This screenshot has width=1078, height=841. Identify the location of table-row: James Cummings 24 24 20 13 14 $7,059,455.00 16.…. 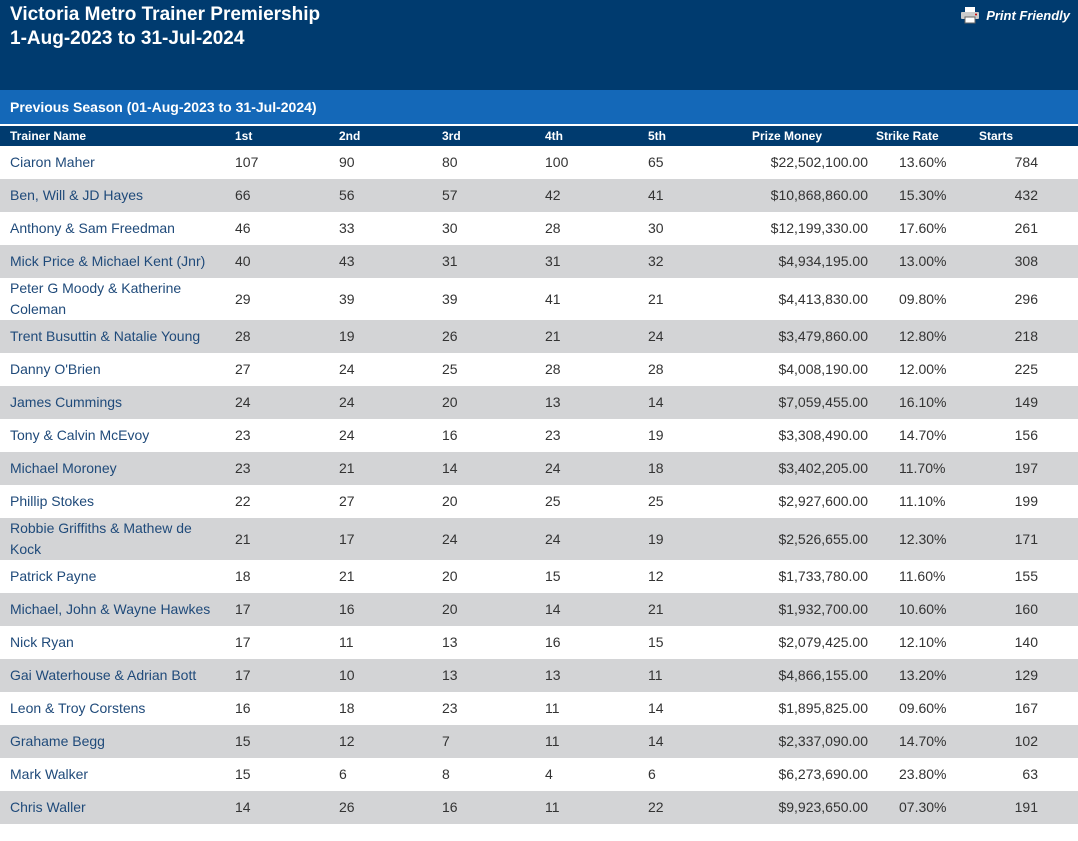
(539, 402).